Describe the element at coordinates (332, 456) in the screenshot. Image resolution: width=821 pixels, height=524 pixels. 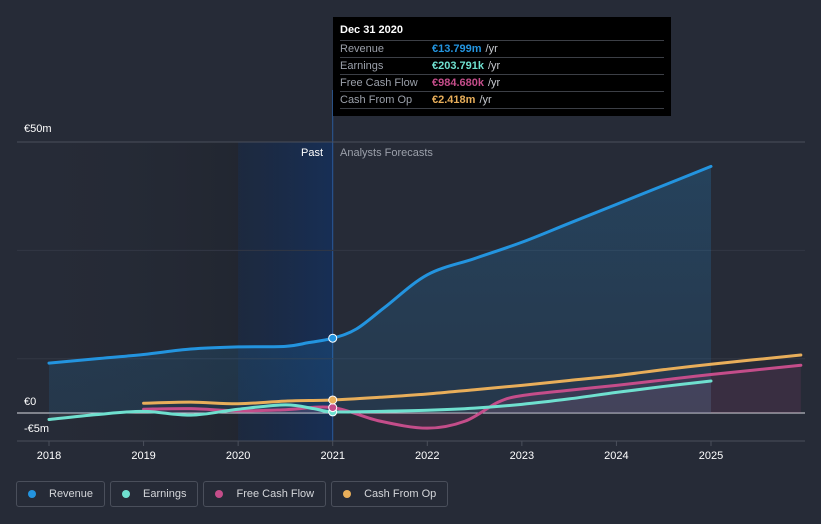
I see `x-tick-label: 2021` at that location.